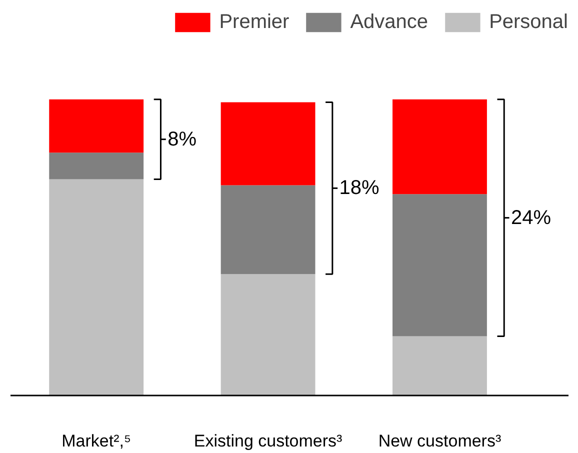  I want to click on legend-label: Premier, so click(254, 22).